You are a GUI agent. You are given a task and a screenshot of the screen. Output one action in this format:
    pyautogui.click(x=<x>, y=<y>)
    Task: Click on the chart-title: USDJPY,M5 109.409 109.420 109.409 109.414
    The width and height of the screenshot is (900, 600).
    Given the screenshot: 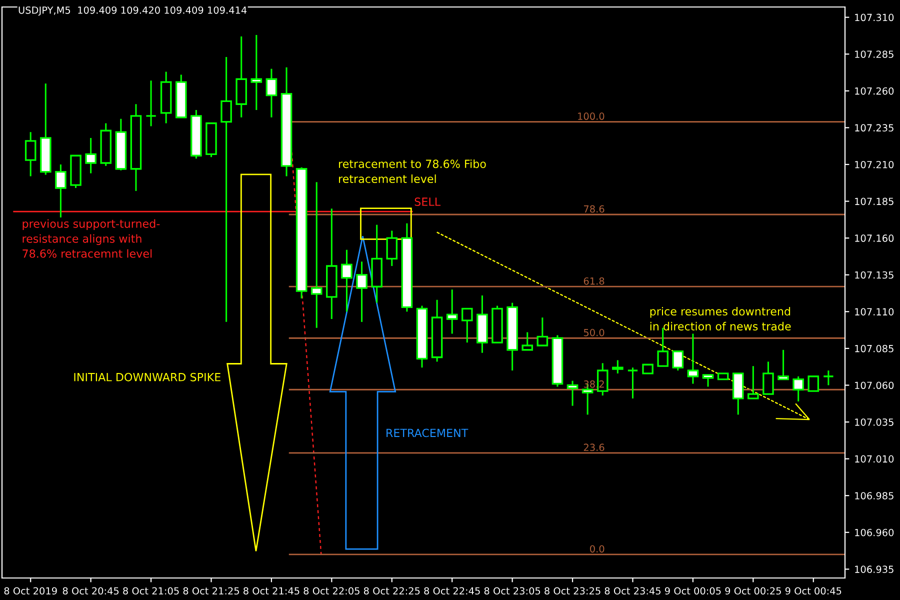 What is the action you would take?
    pyautogui.click(x=132, y=11)
    